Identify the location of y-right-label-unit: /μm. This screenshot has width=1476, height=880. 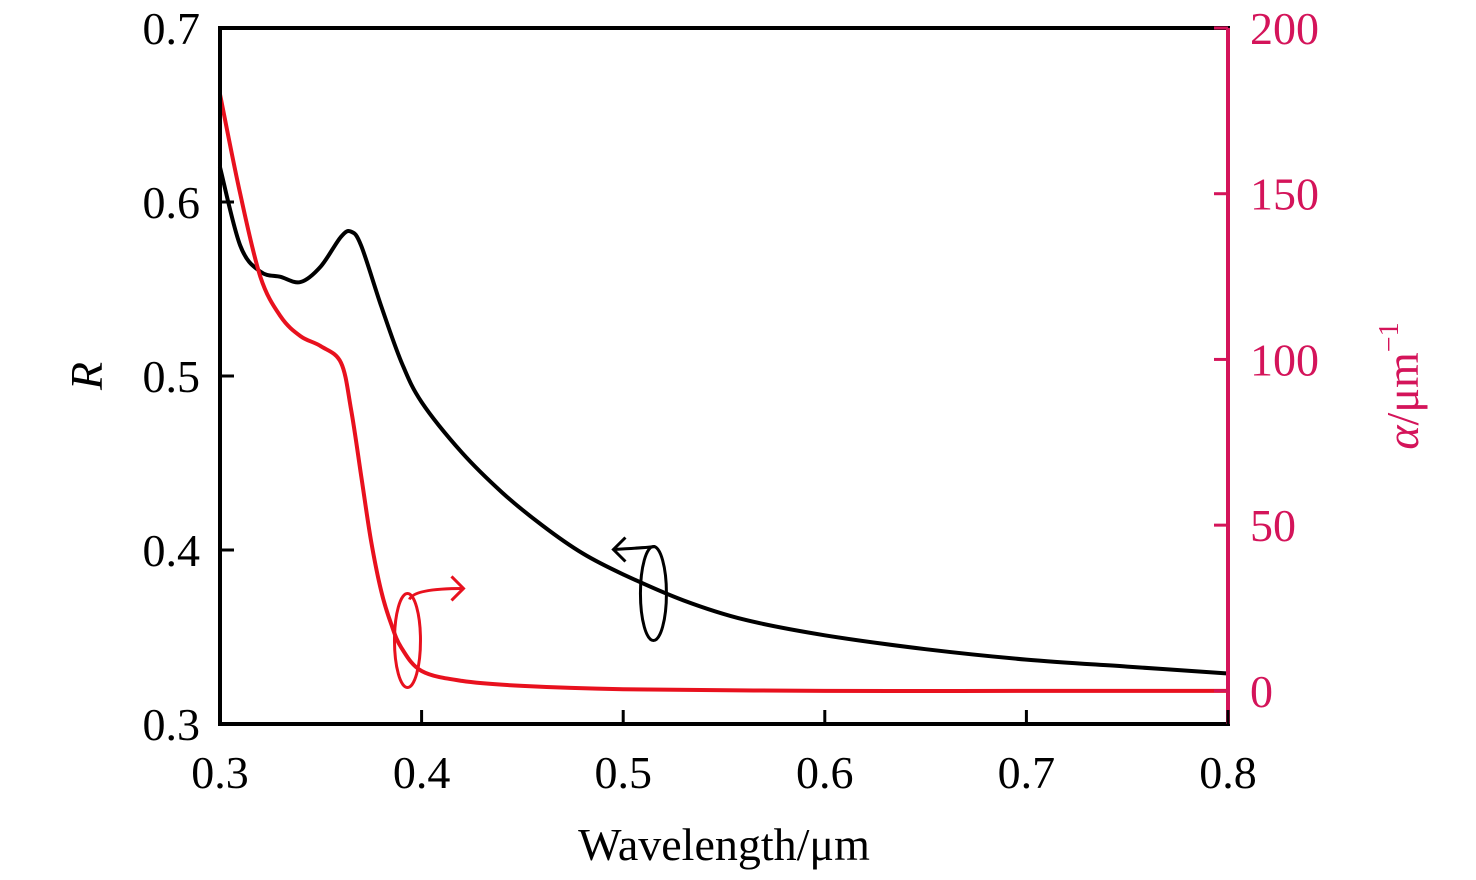
(1402, 388).